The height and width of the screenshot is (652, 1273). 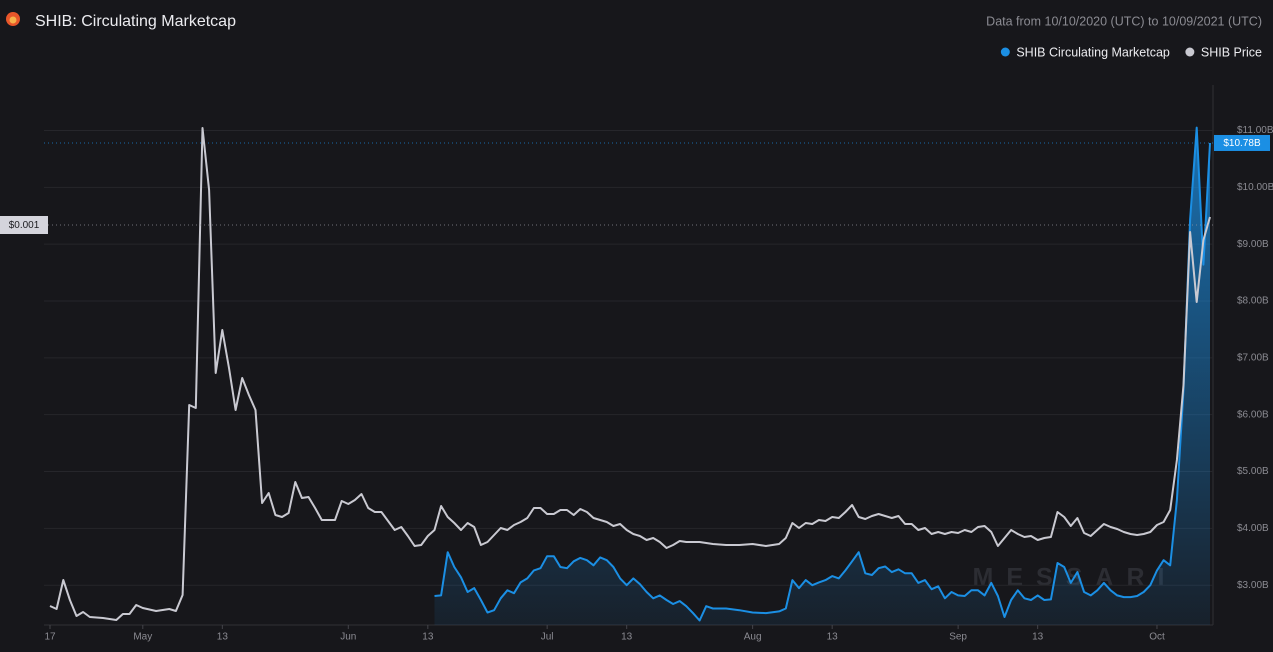 I want to click on y-tick-label: $0.001, so click(x=24, y=225).